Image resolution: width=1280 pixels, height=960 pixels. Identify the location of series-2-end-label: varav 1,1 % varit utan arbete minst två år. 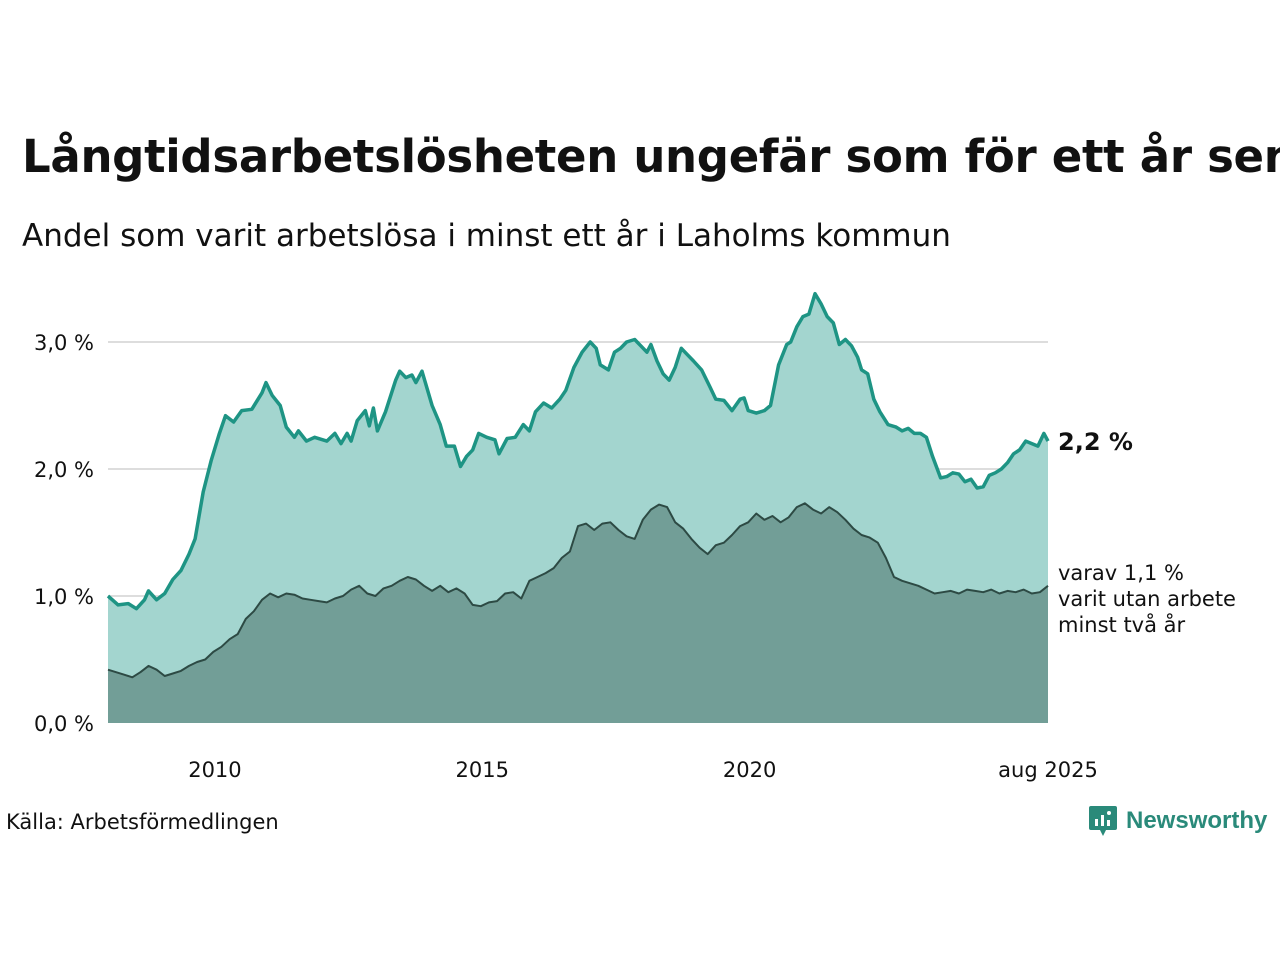
(1147, 599).